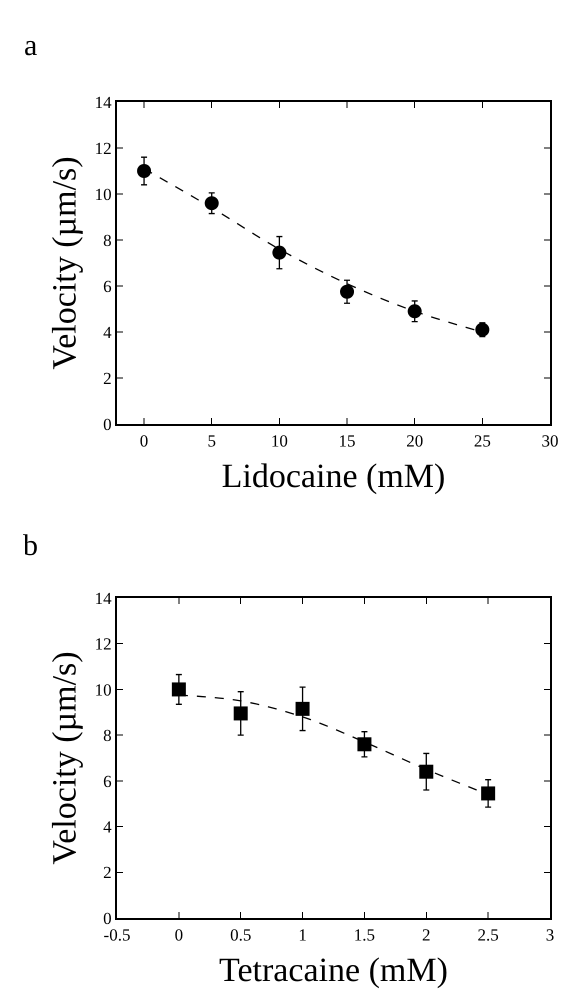 The width and height of the screenshot is (582, 991). What do you see at coordinates (302, 934) in the screenshot?
I see `x-tick-label: 1` at bounding box center [302, 934].